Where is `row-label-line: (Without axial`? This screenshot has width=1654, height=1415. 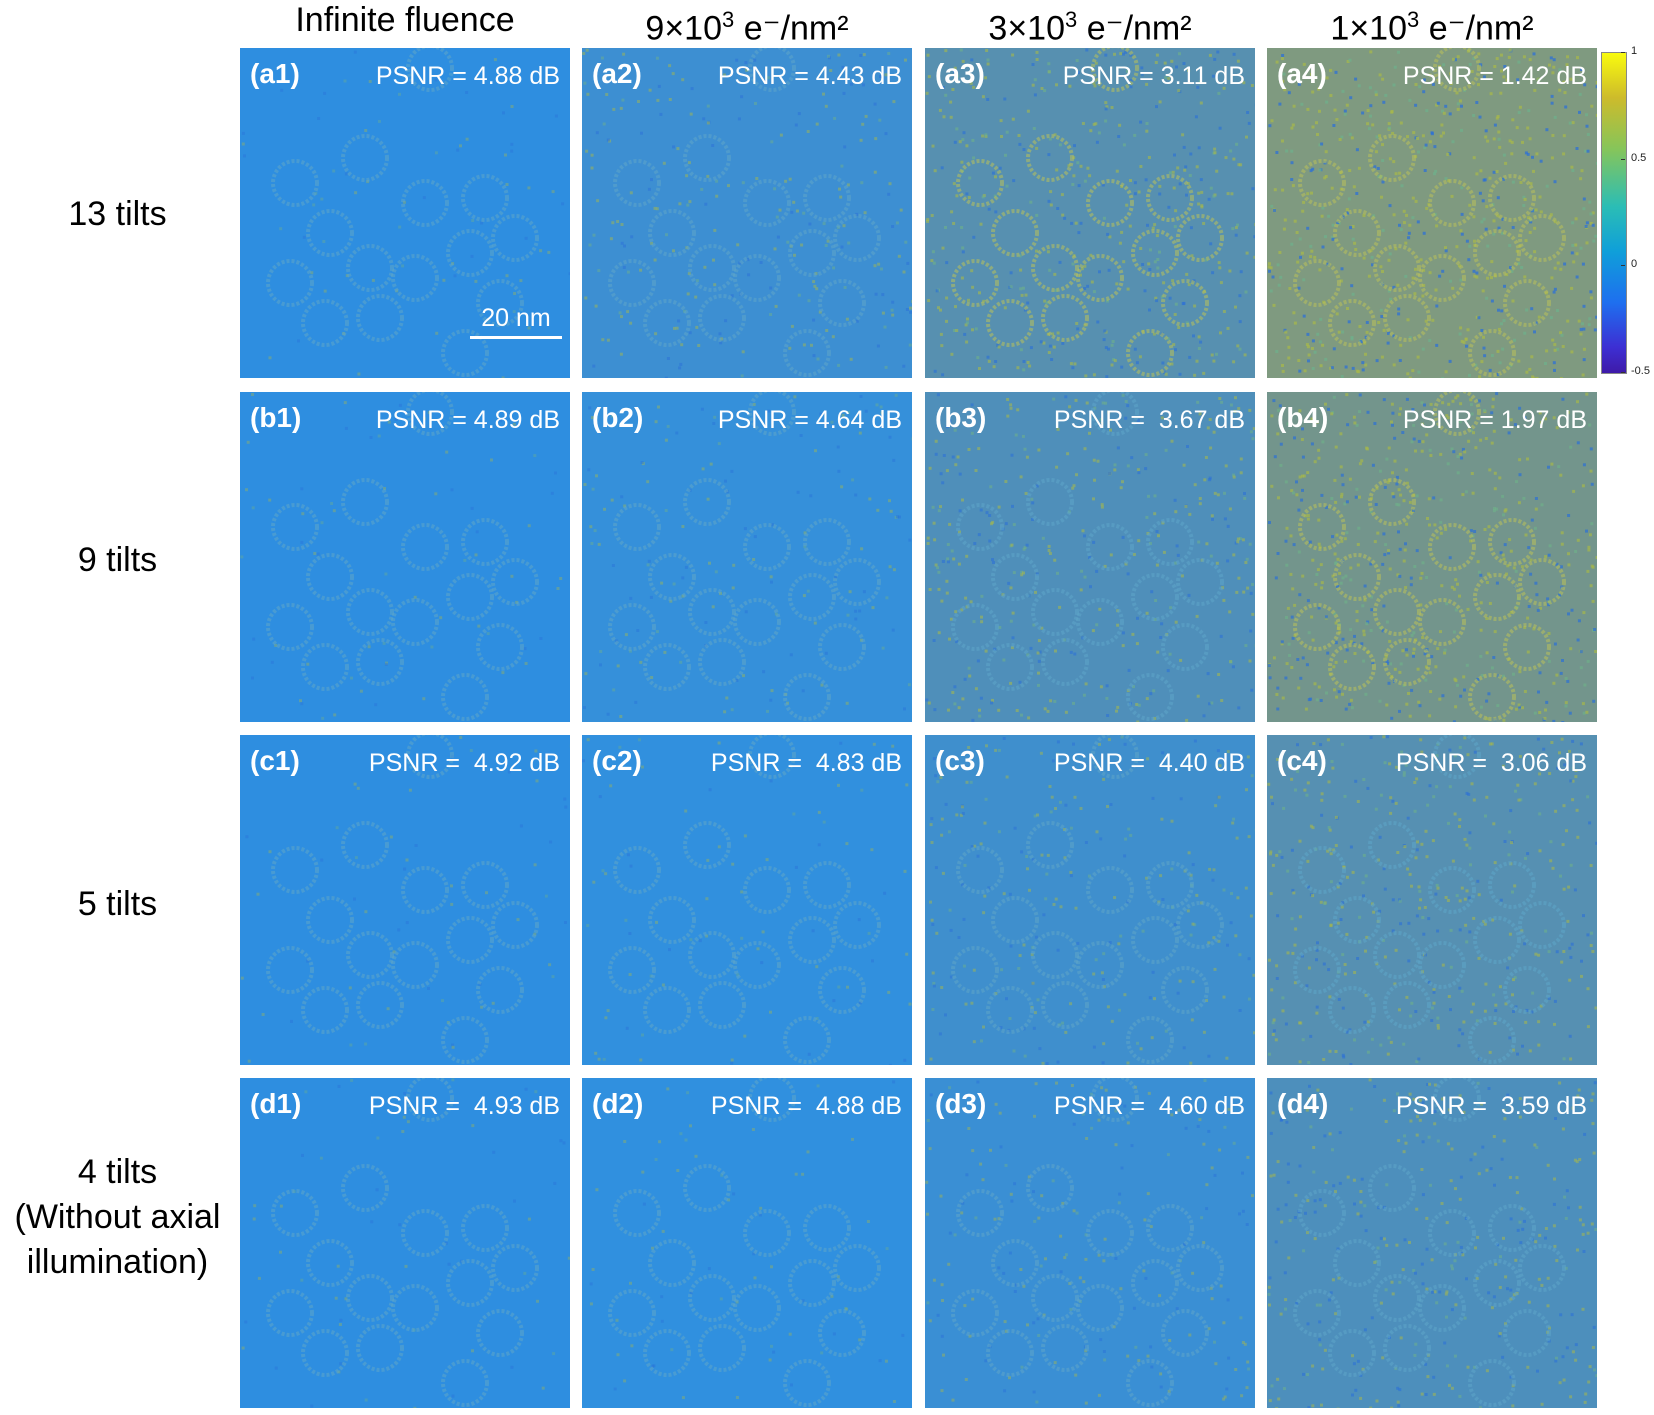 row-label-line: (Without axial is located at coordinates (117, 1217).